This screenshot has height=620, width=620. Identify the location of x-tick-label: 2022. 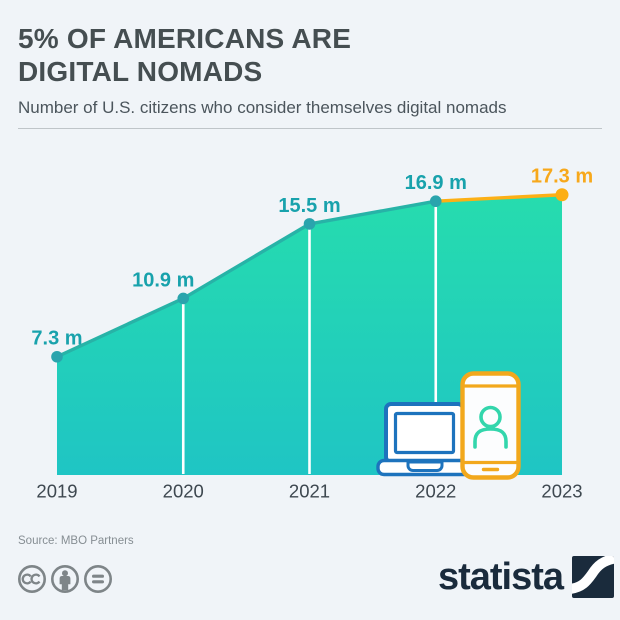
(435, 491).